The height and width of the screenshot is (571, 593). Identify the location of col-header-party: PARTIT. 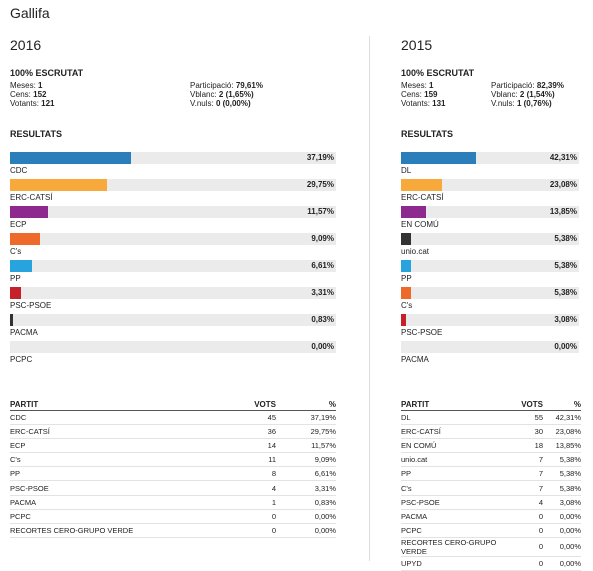
(452, 405).